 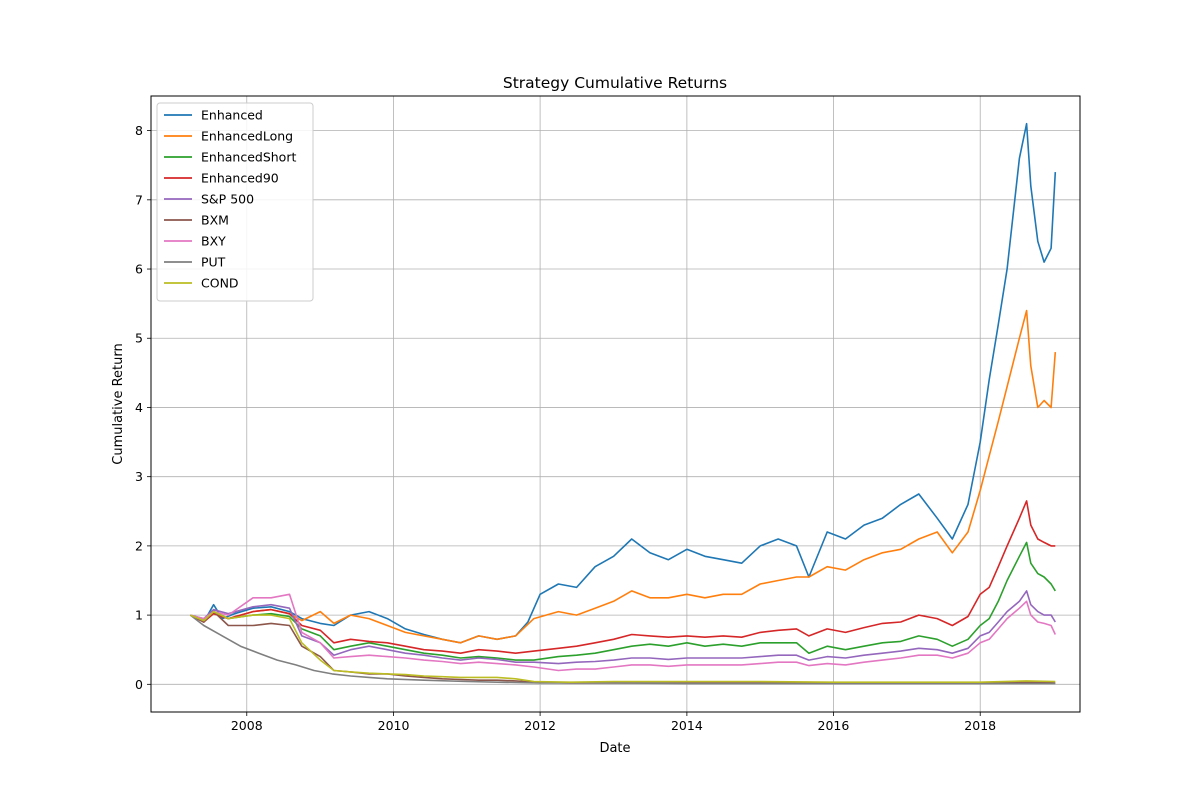 What do you see at coordinates (139, 407) in the screenshot?
I see `y-tick-label: 4` at bounding box center [139, 407].